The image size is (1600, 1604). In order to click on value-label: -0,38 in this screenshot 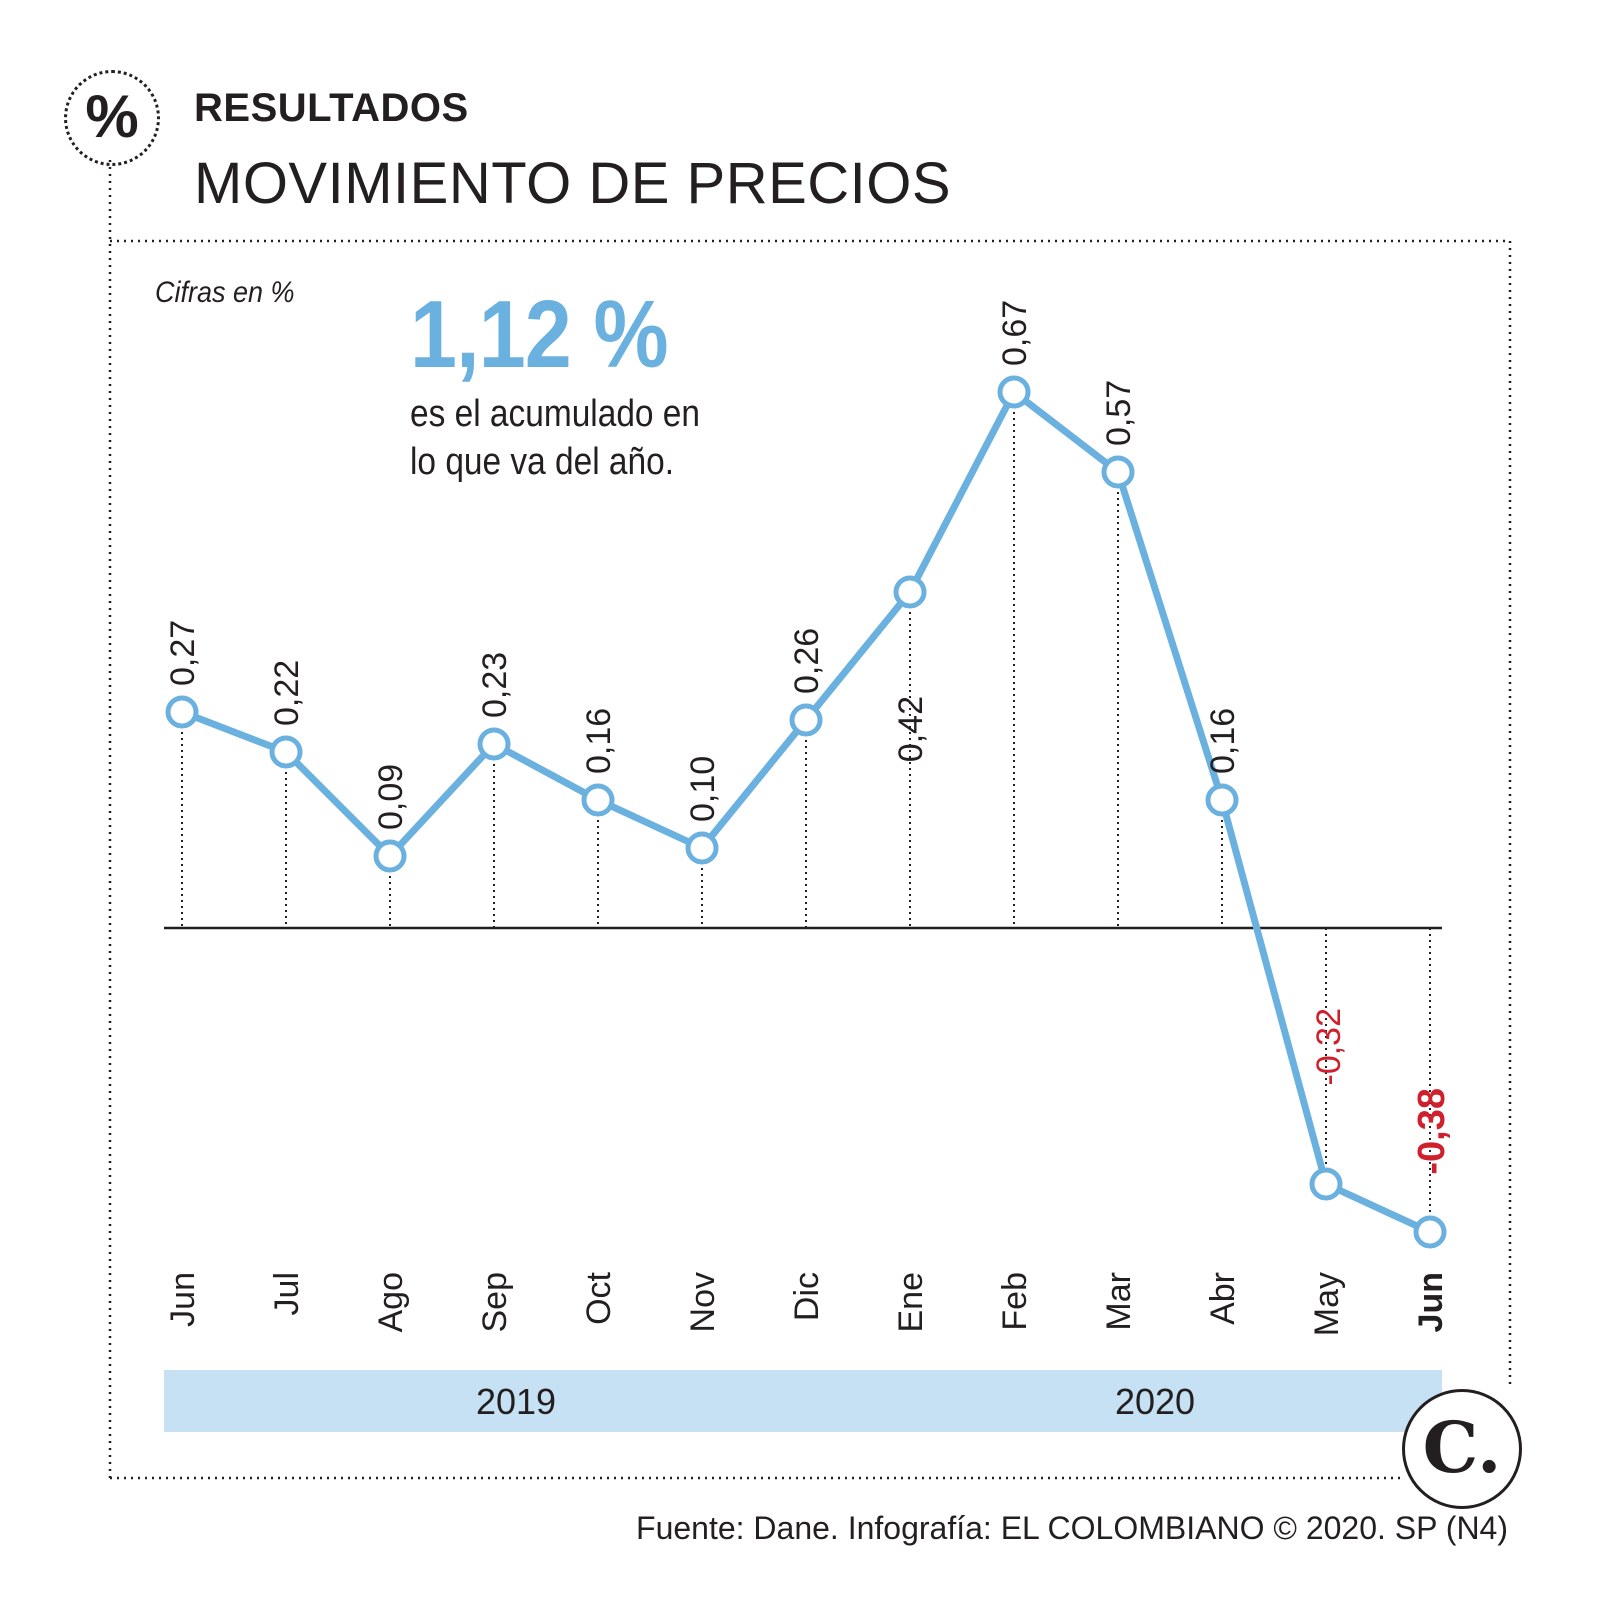, I will do `click(1432, 1131)`.